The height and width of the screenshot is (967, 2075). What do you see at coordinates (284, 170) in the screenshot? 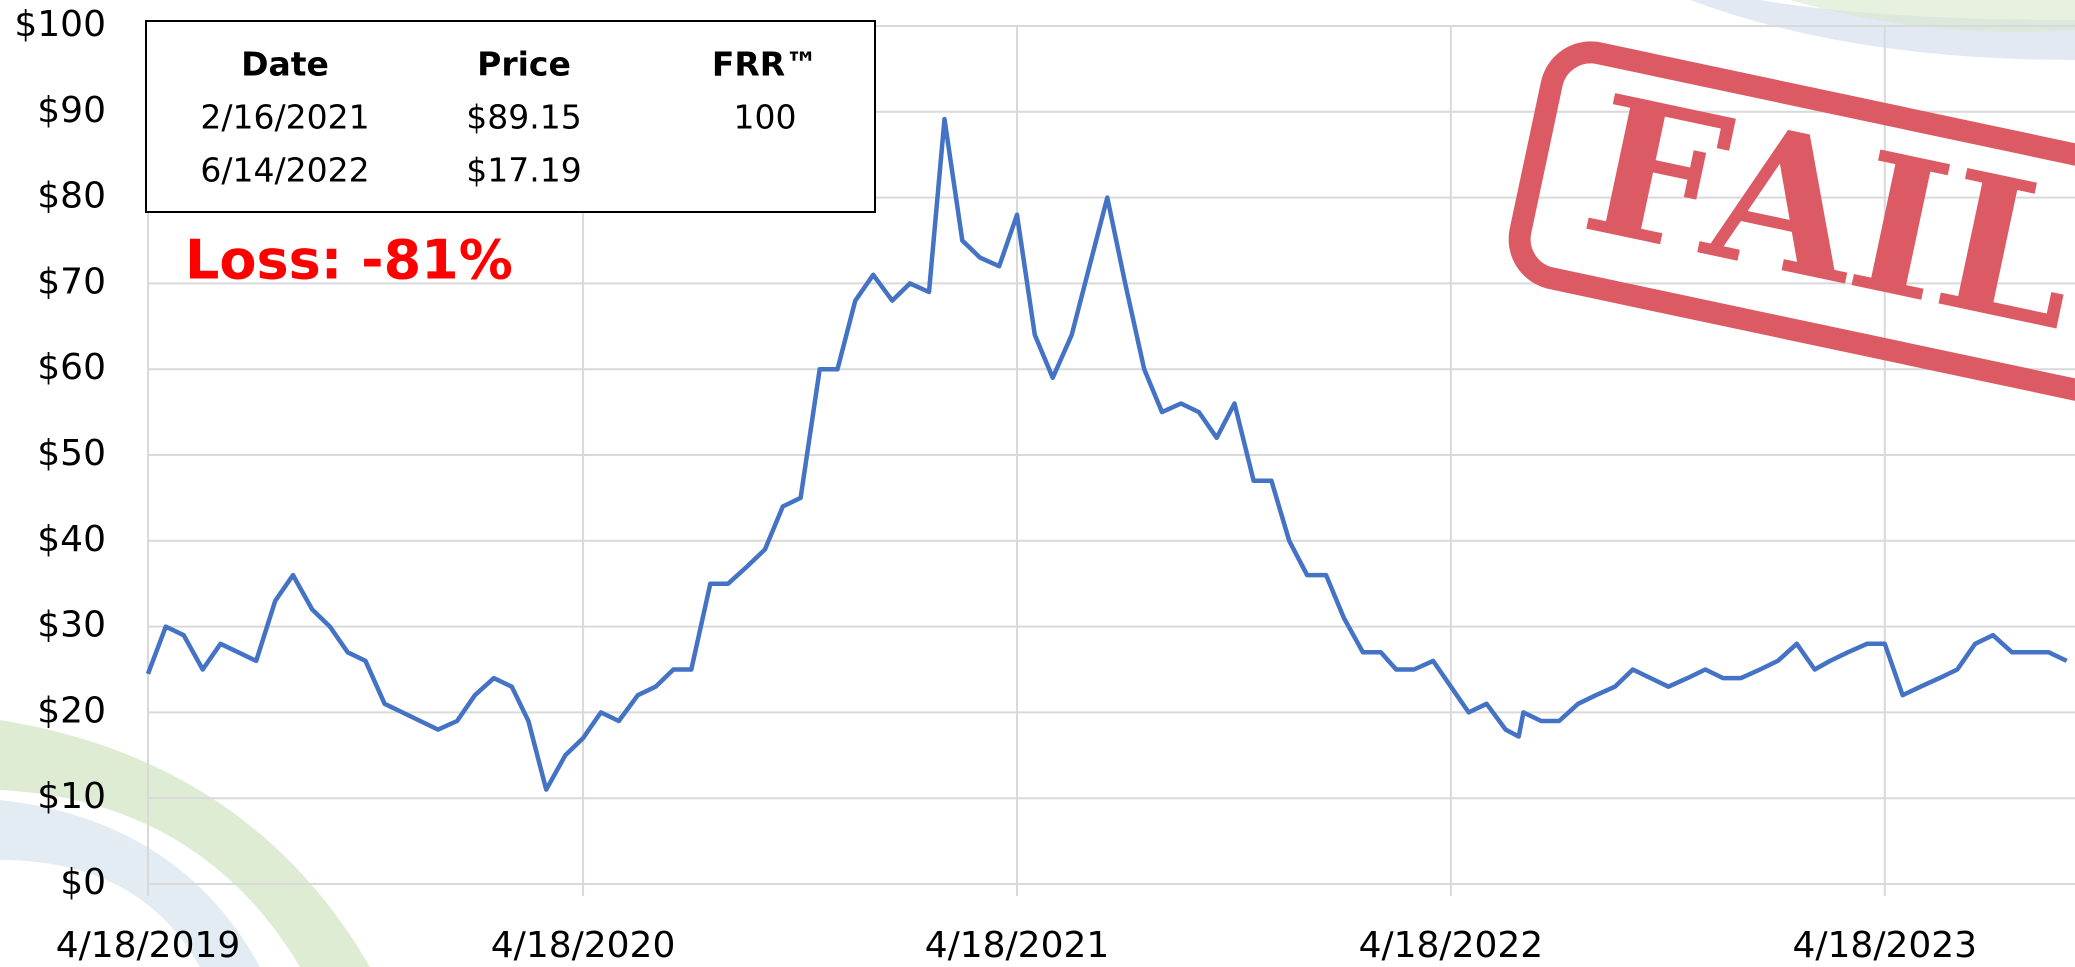
I see `table-cell: 6/14/2022` at bounding box center [284, 170].